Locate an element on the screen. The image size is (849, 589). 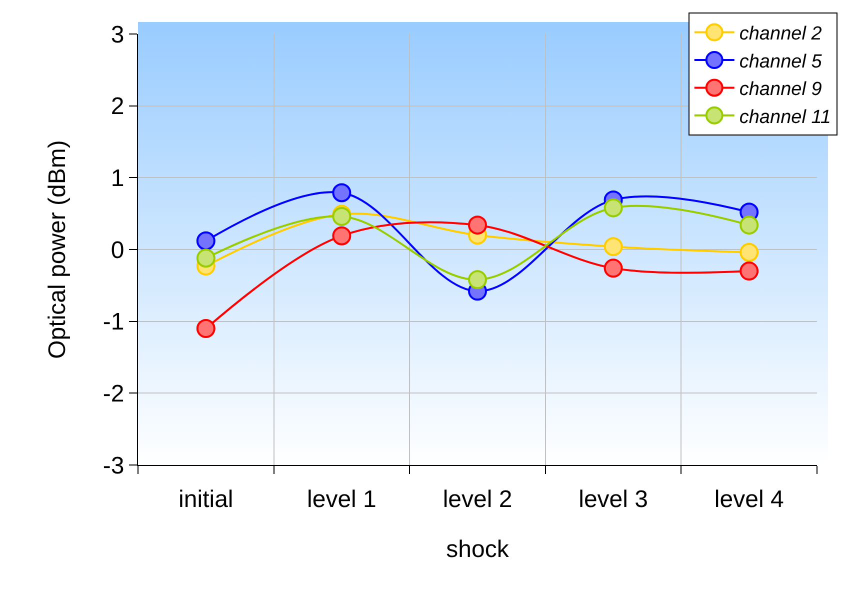
y-tick-label: 2 is located at coordinates (117, 106).